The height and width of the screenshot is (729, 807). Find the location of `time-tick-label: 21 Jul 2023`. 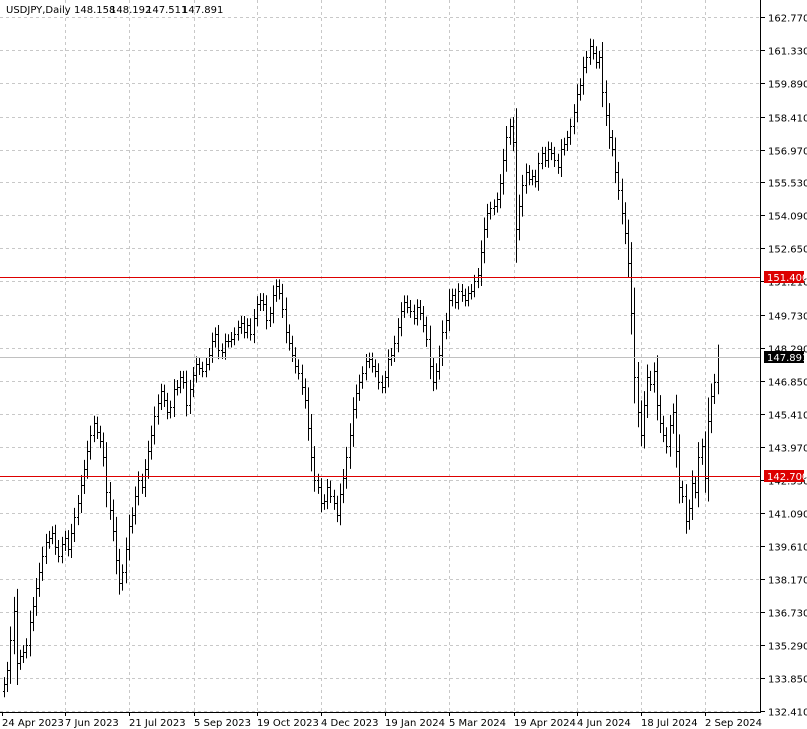

time-tick-label: 21 Jul 2023 is located at coordinates (157, 723).